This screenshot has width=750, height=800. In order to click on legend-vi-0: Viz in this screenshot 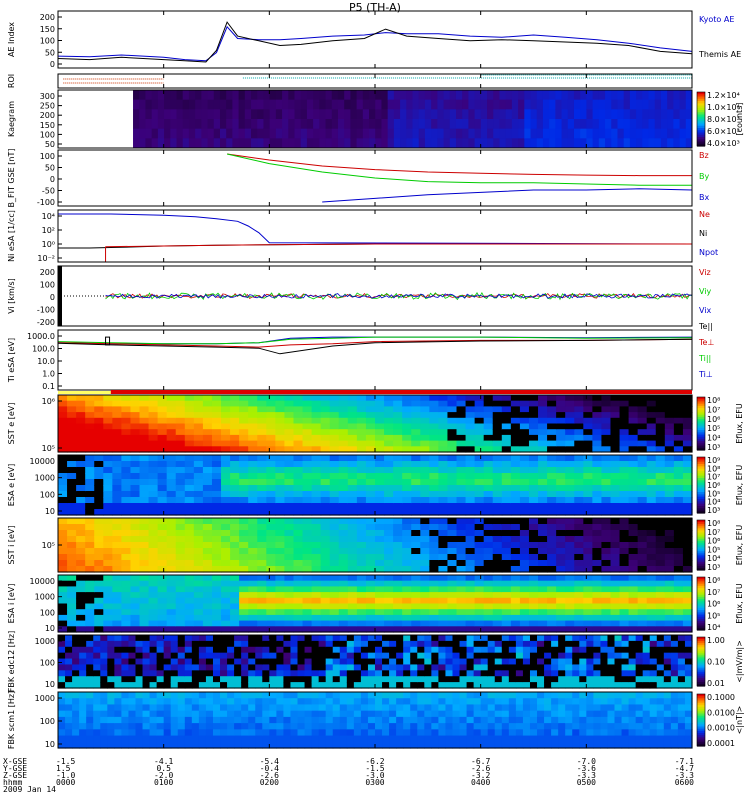, I will do `click(705, 272)`.